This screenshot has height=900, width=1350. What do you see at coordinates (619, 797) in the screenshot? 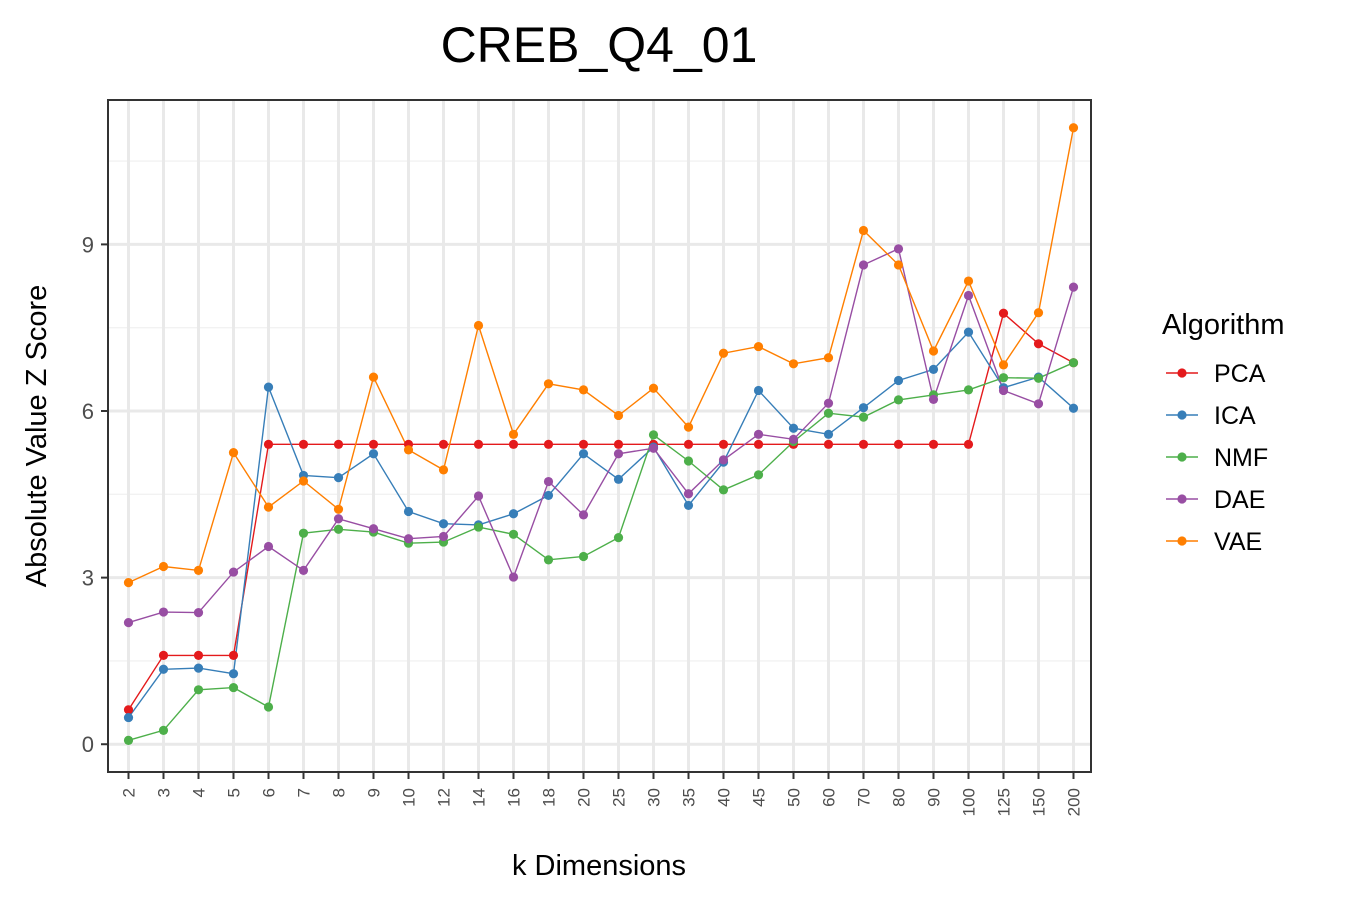
I see `x-tick-label: 25` at bounding box center [619, 797].